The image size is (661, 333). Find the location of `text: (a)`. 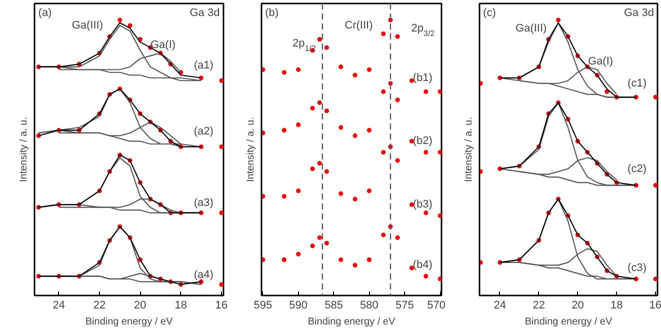

text: (a) is located at coordinates (45, 13).